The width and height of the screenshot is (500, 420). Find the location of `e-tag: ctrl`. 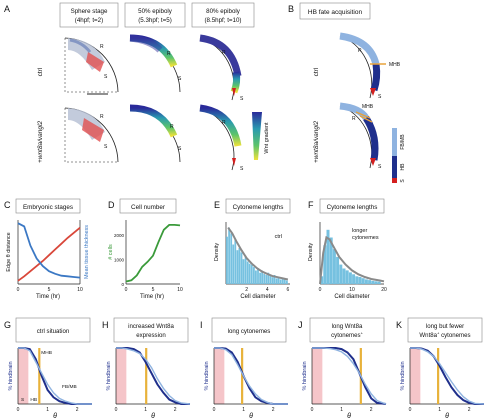

e-tag: ctrl is located at coordinates (278, 237).